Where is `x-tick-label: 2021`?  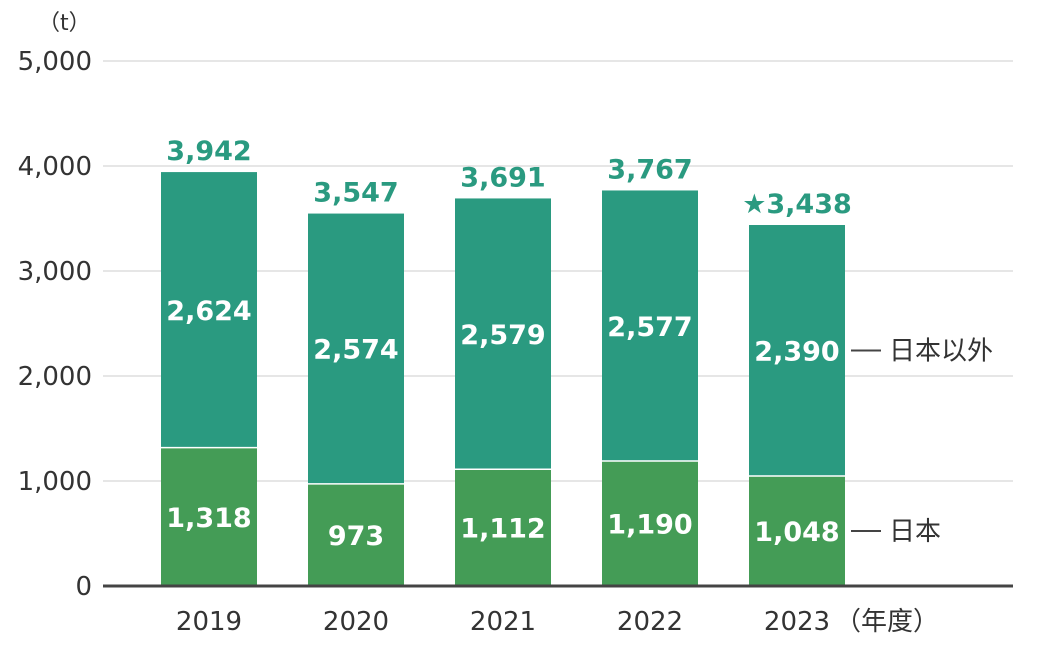
x-tick-label: 2021 is located at coordinates (503, 622).